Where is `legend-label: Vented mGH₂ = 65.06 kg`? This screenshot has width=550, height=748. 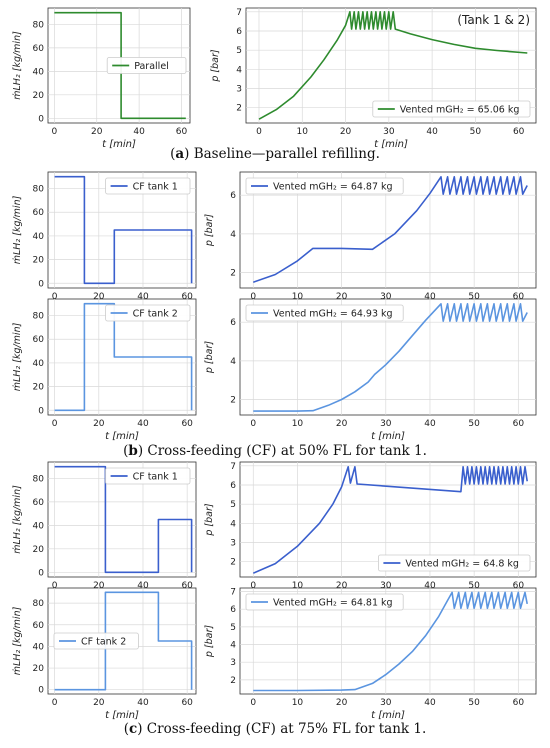 legend-label: Vented mGH₂ = 65.06 kg is located at coordinates (460, 109).